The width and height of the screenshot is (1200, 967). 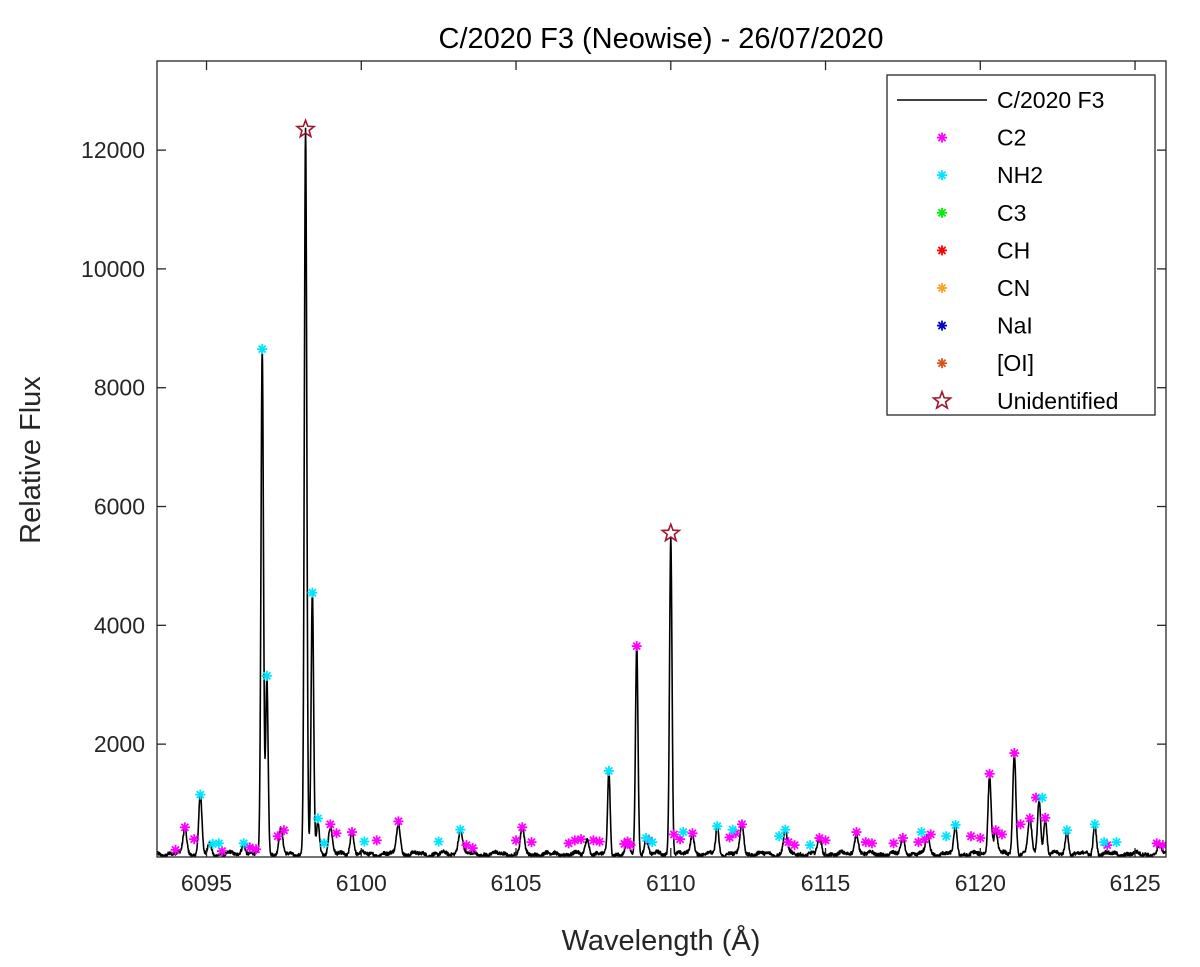 I want to click on x-axis-label: Wavelength (Å), so click(x=661, y=940).